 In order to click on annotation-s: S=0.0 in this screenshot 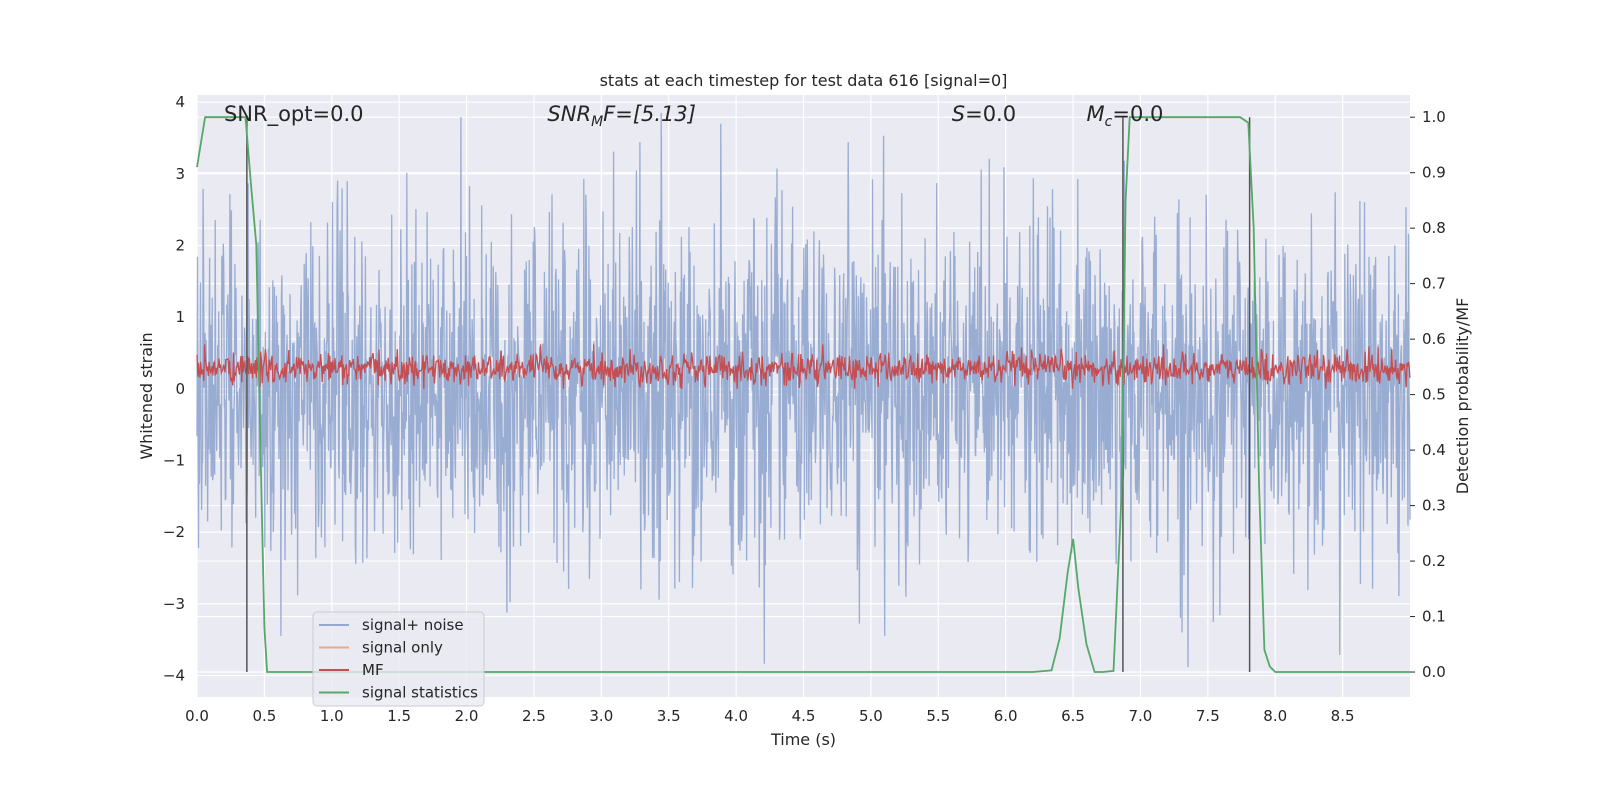, I will do `click(984, 114)`.